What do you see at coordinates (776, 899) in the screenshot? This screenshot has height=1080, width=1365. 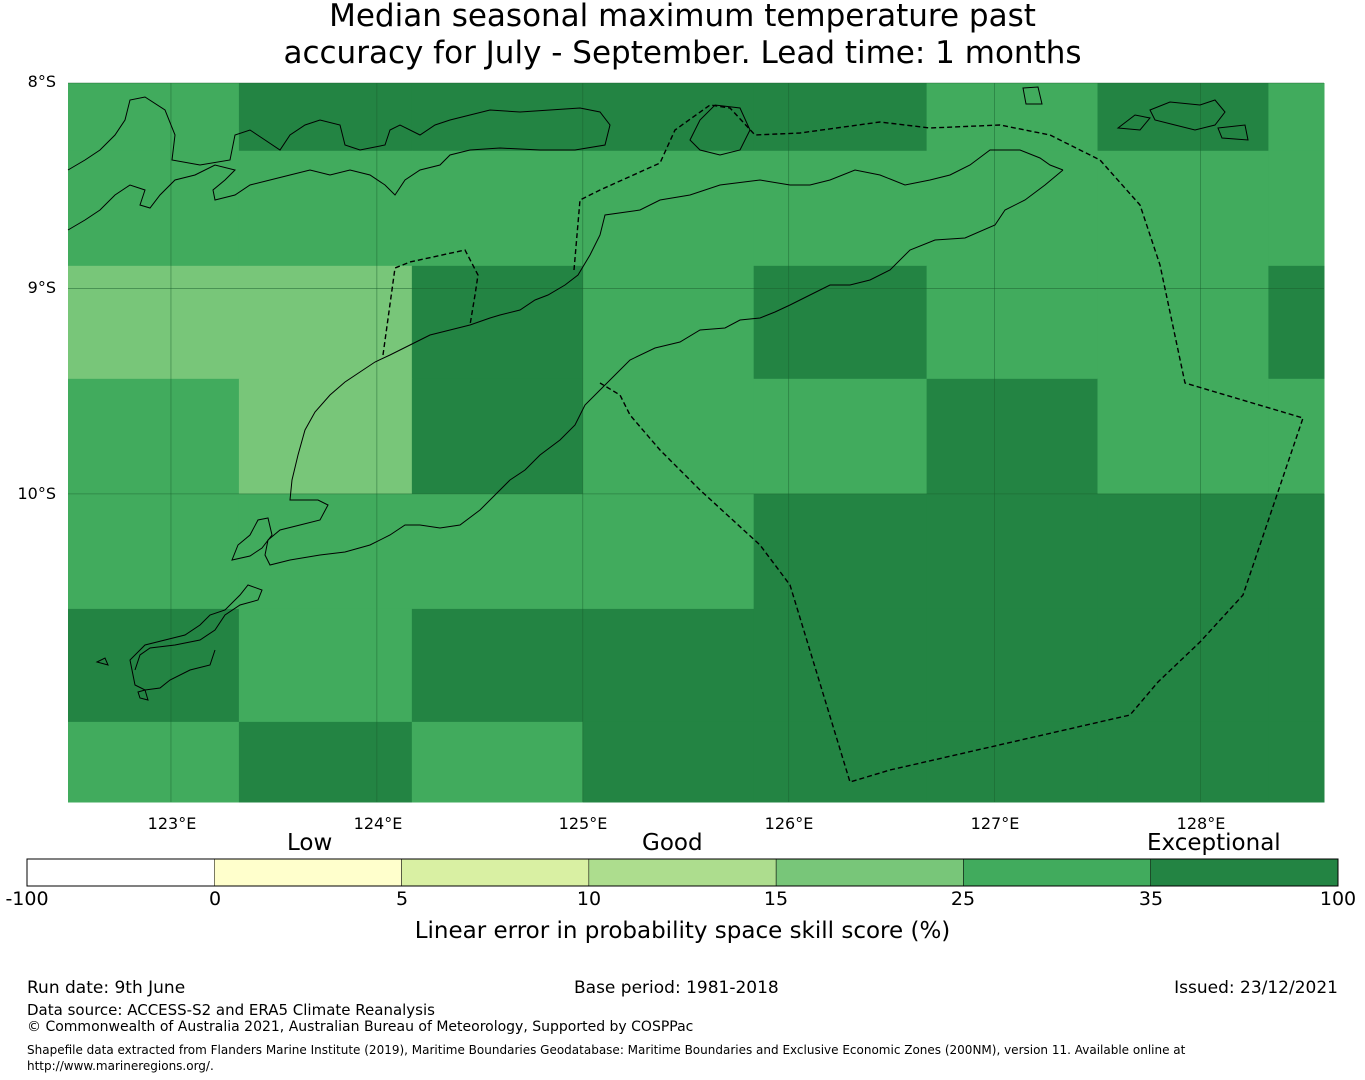 I see `colorbar-tick-label: 15` at bounding box center [776, 899].